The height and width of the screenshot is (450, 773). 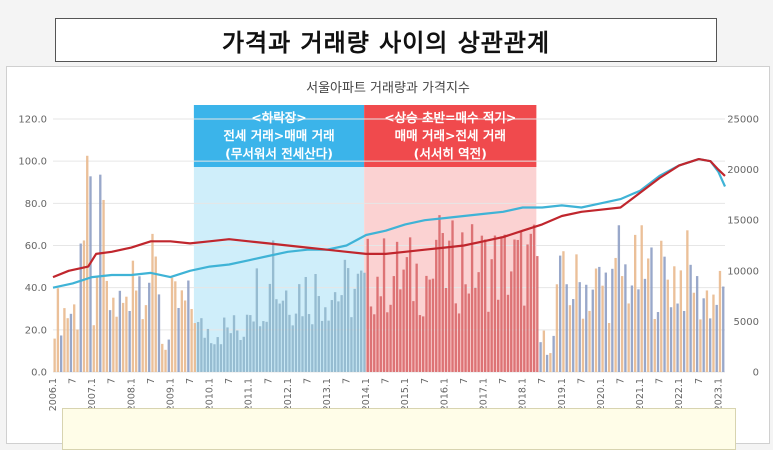 What do you see at coordinates (523, 394) in the screenshot?
I see `x-tick: 2018.1` at bounding box center [523, 394].